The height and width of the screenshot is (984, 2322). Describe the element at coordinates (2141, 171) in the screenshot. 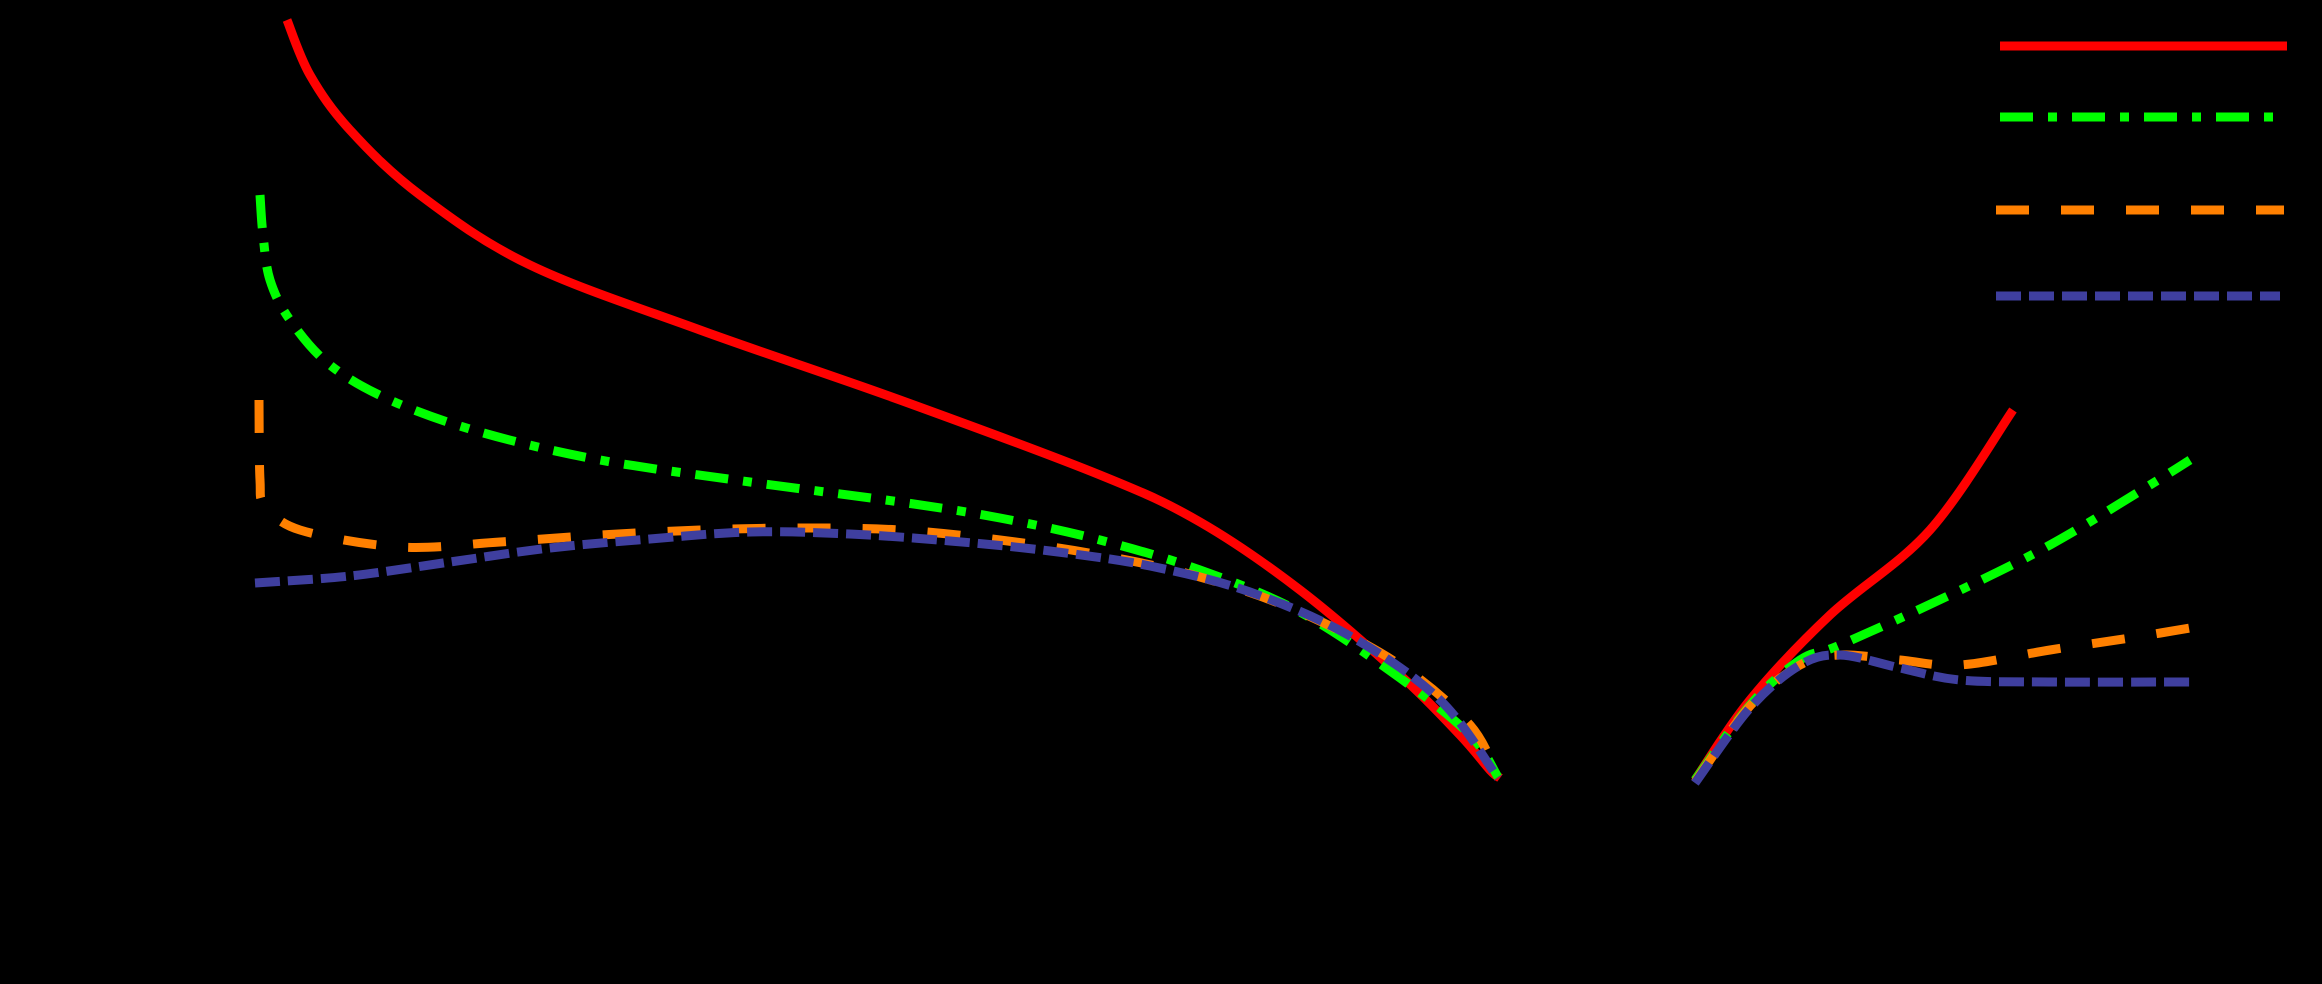

I see `legend` at that location.